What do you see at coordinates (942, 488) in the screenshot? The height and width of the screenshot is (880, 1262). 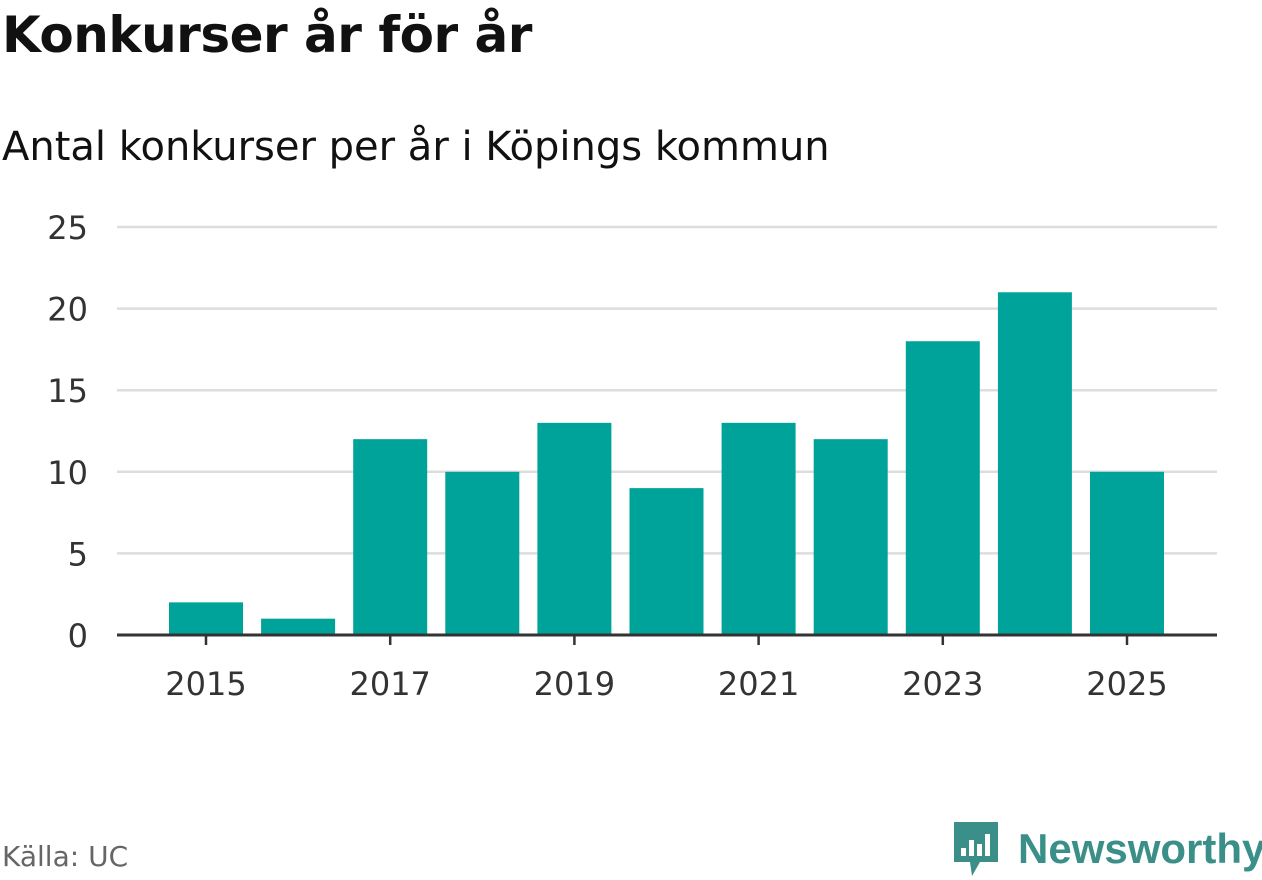 I see `bar-2023` at bounding box center [942, 488].